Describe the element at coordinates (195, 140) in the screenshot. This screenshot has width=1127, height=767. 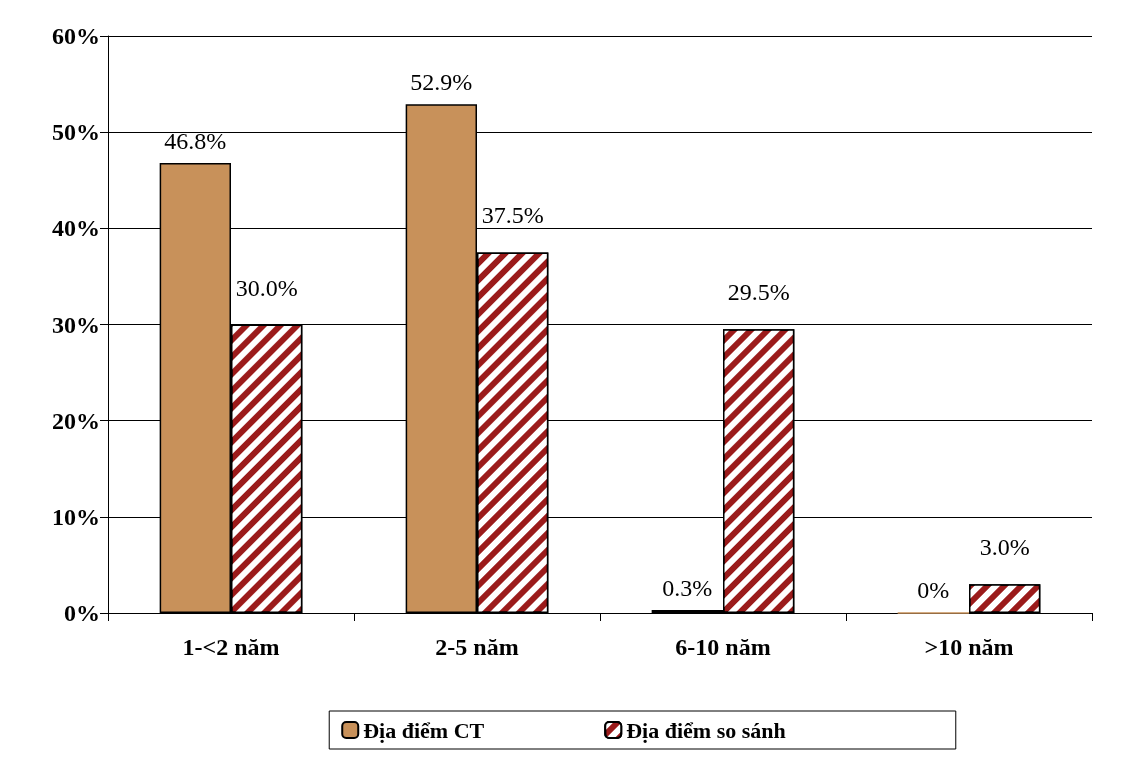
I see `data-label: 46.8%` at that location.